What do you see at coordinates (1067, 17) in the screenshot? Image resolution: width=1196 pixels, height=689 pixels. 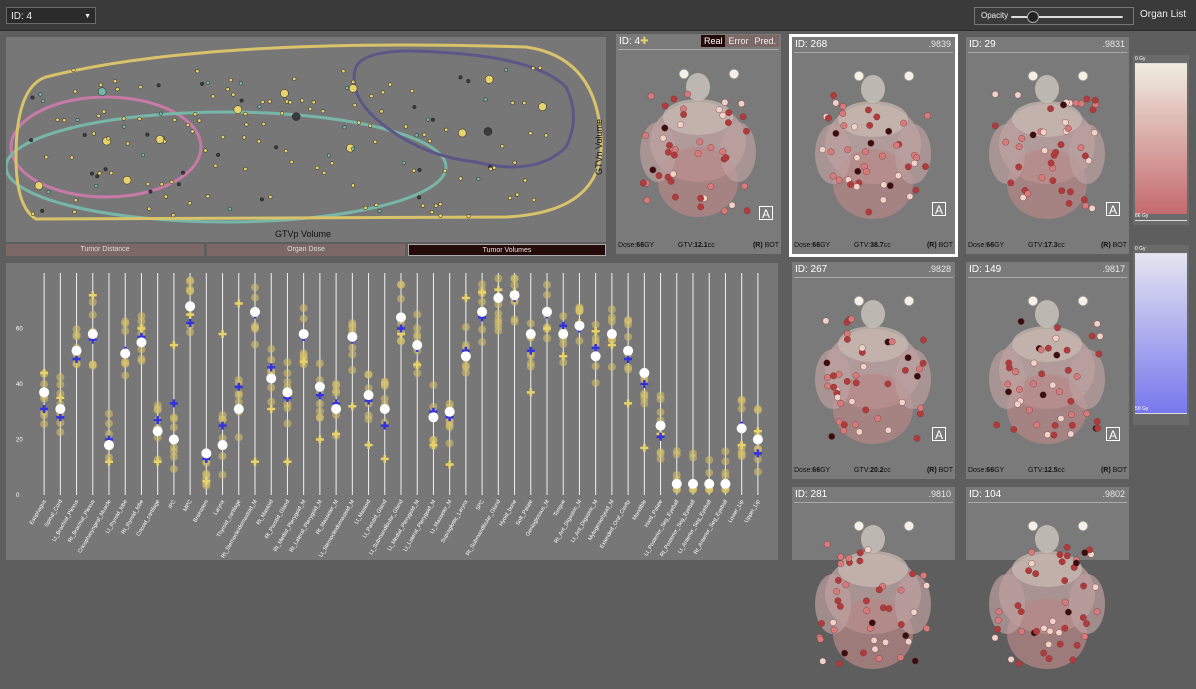 I see `opacity-slider-track` at bounding box center [1067, 17].